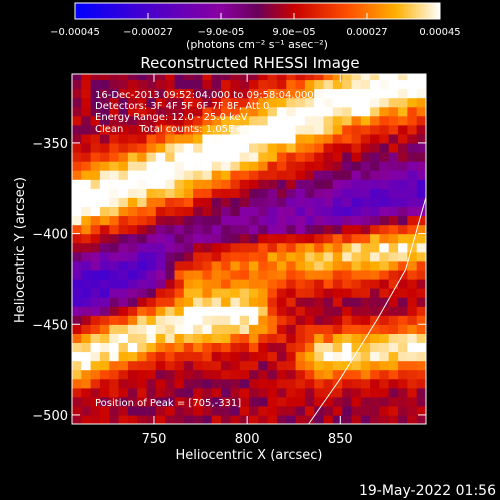 This screenshot has height=500, width=500. Describe the element at coordinates (257, 11) in the screenshot. I see `colorbar` at that location.